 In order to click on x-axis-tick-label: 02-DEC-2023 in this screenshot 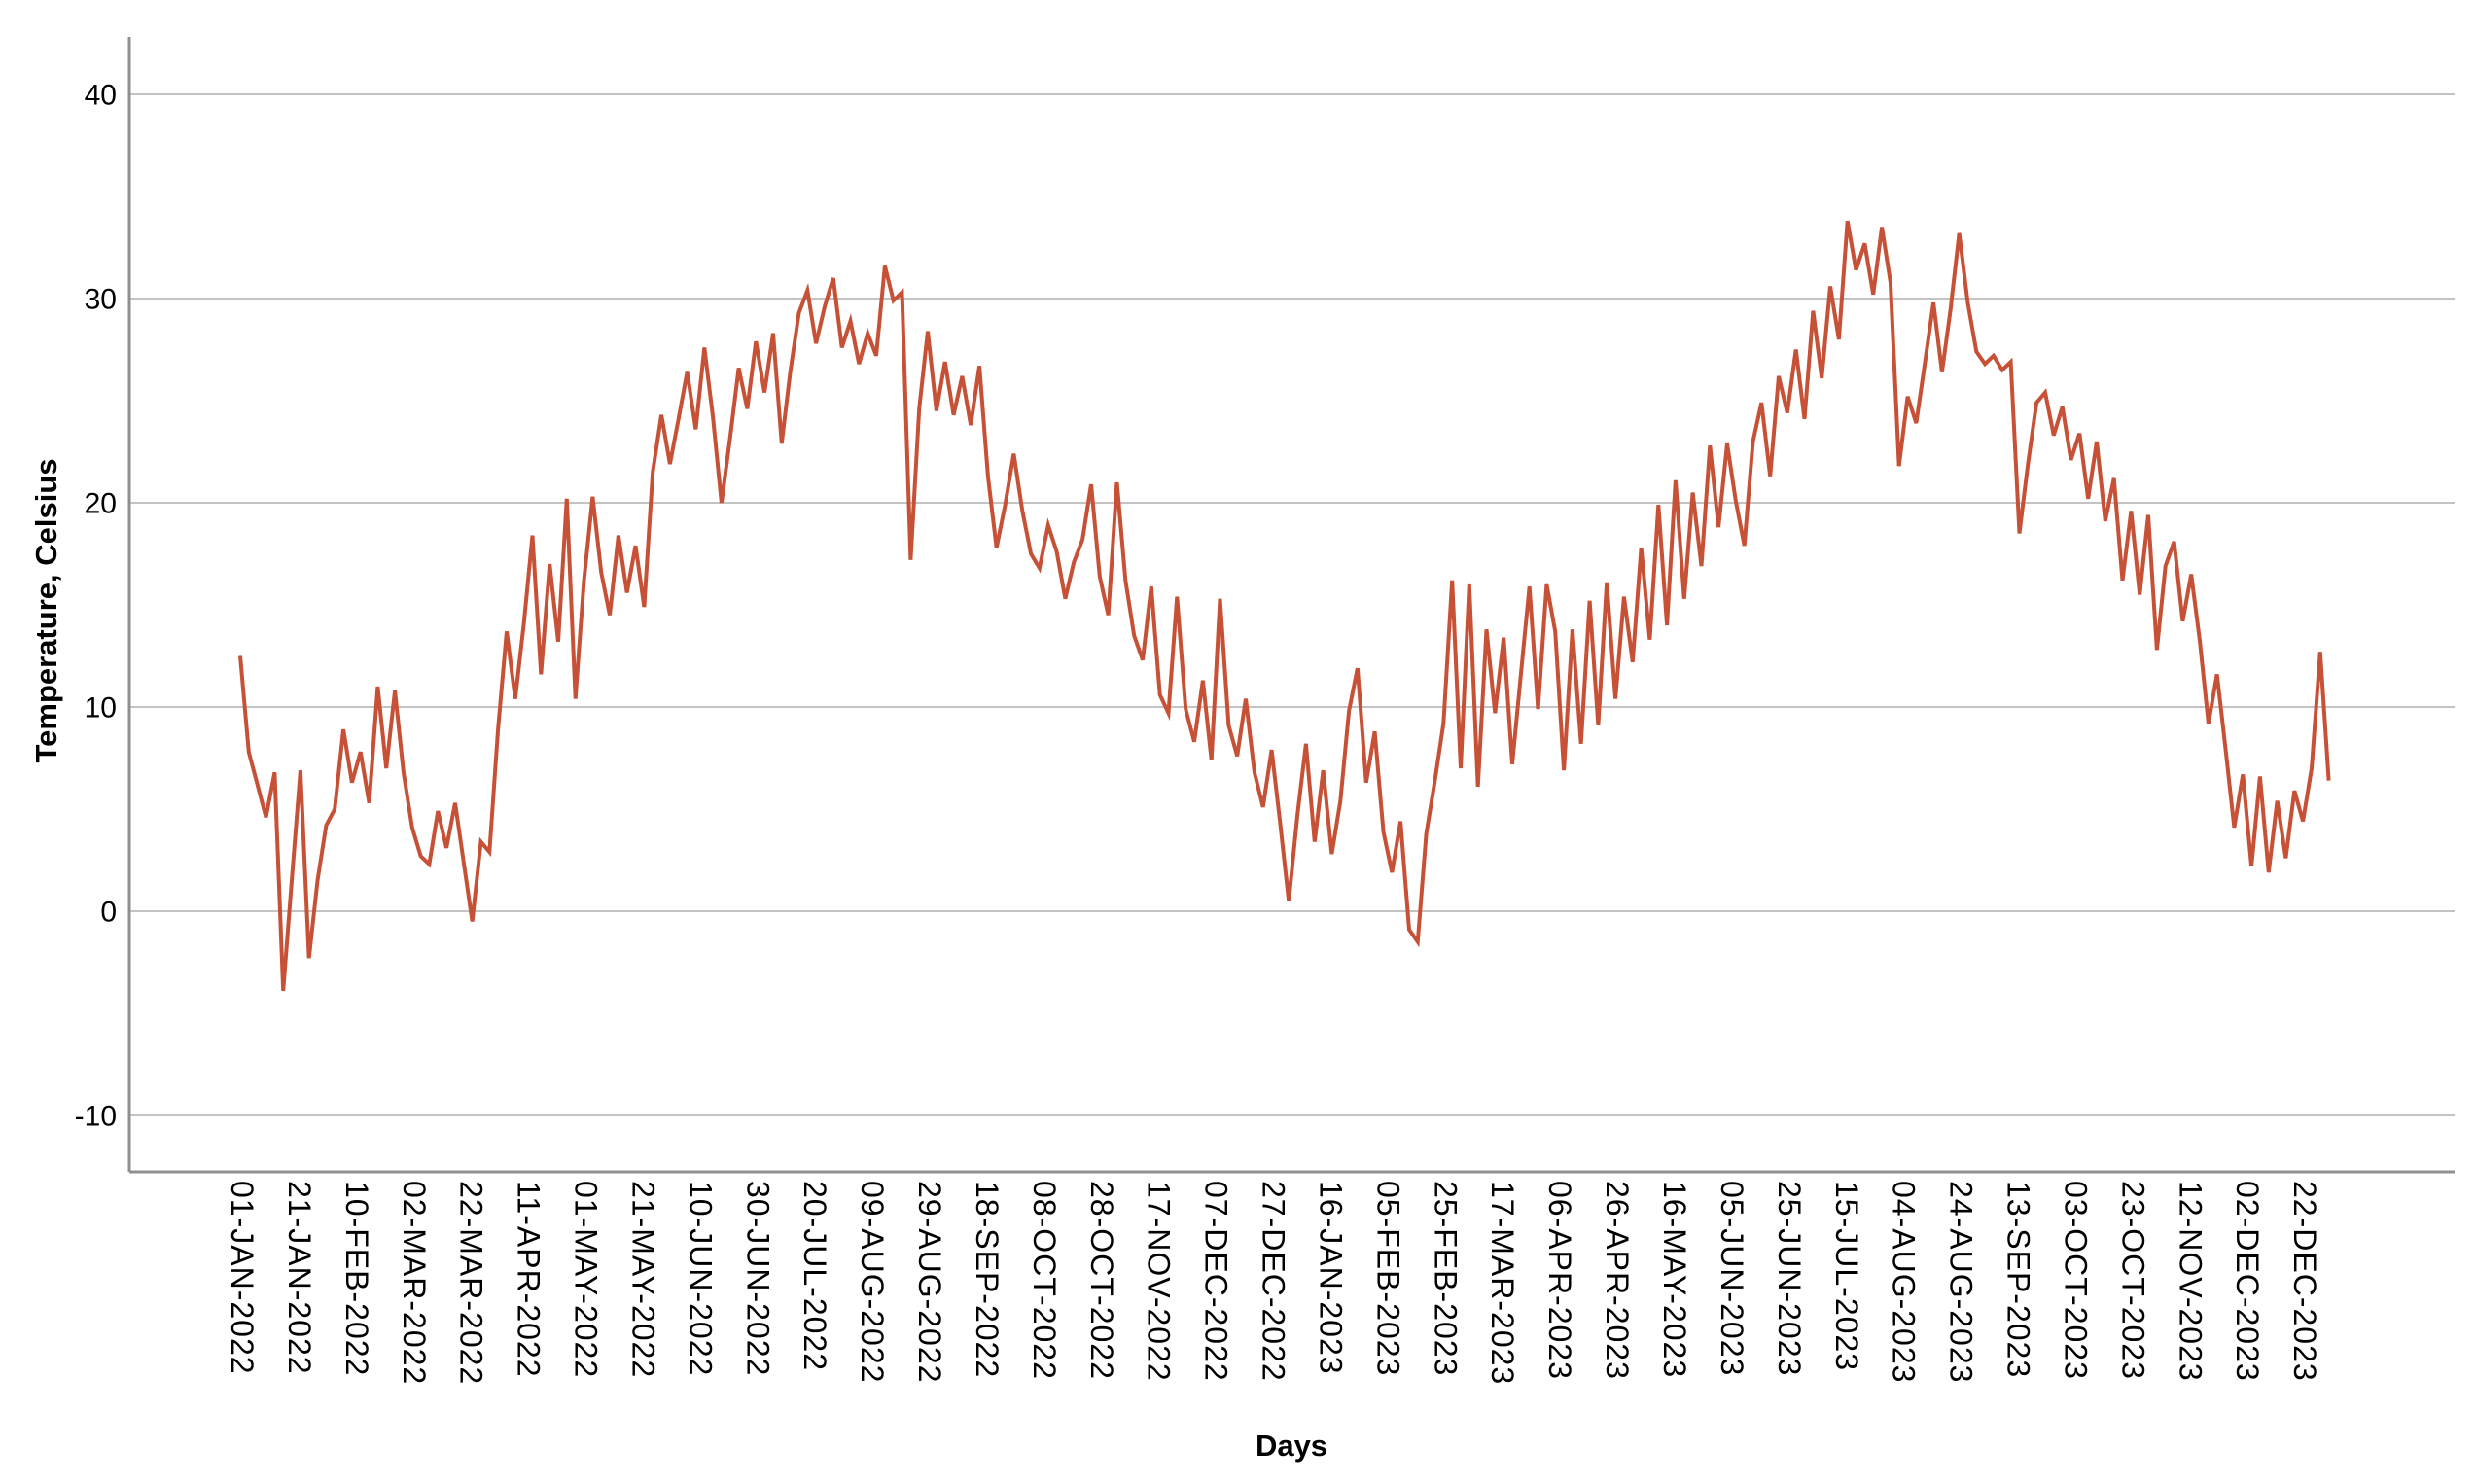, I will do `click(2247, 1282)`.